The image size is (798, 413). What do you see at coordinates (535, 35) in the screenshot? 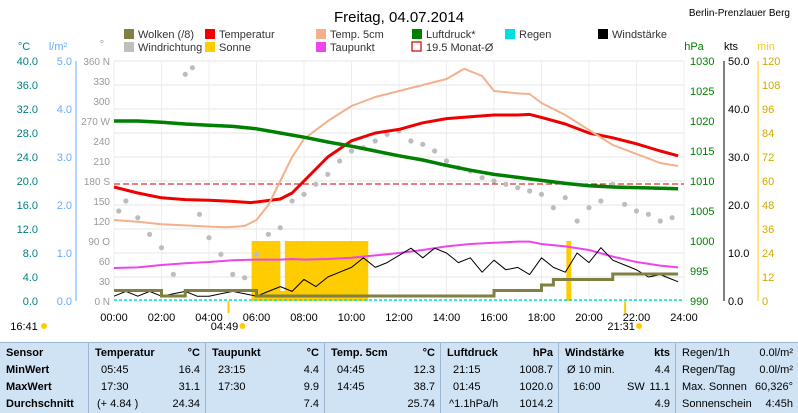
I see `legend-label: Regen` at bounding box center [535, 35].